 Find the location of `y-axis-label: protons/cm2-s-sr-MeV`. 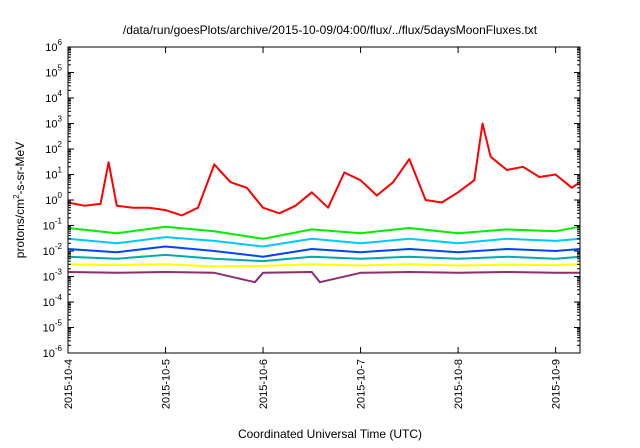

y-axis-label: protons/cm2-s-sr-MeV is located at coordinates (19, 200).